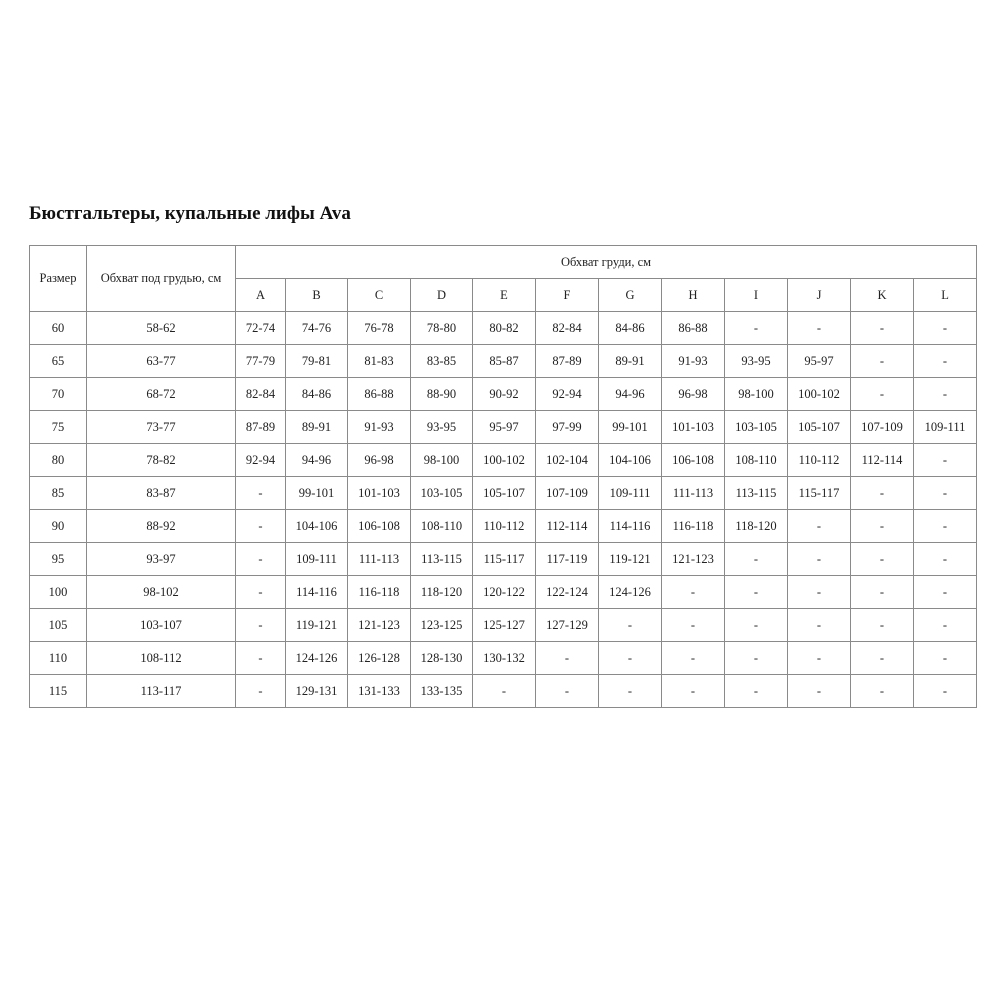  Describe the element at coordinates (606, 262) in the screenshot. I see `header-bust: Обхват груди, см` at that location.